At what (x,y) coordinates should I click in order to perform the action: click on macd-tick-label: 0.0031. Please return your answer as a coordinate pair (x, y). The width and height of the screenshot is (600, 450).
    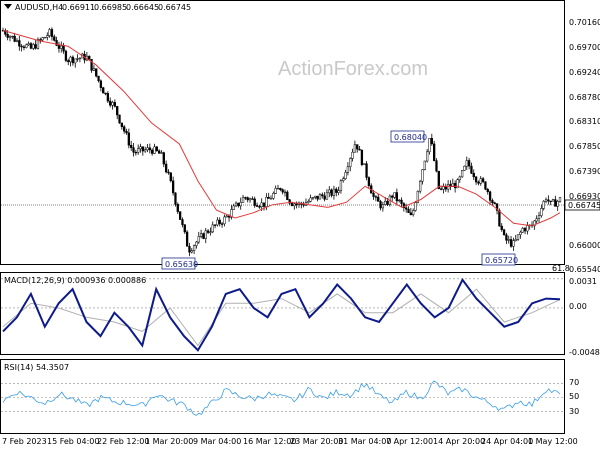
    Looking at the image, I should click on (583, 281).